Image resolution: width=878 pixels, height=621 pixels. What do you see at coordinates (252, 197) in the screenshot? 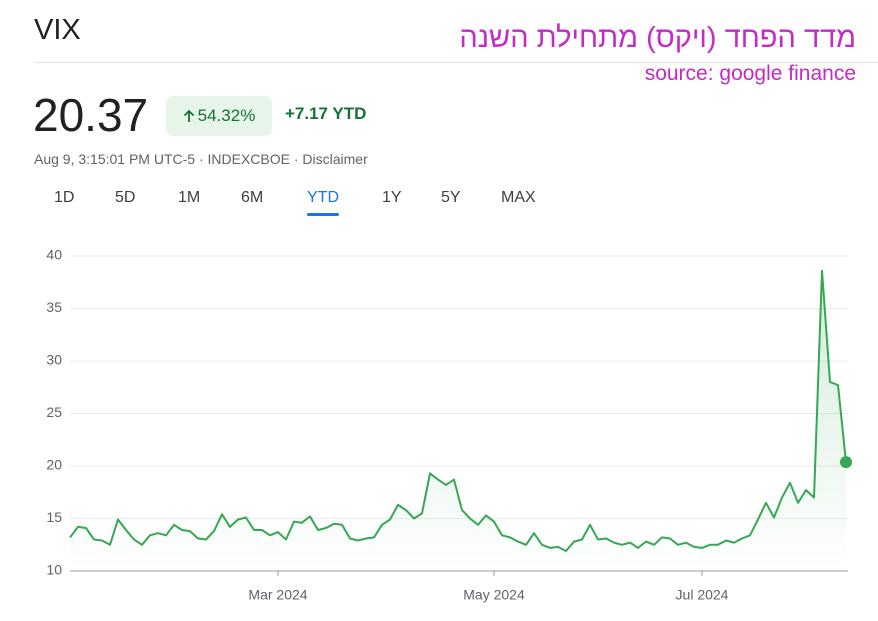
I see `range-tab: 6M` at bounding box center [252, 197].